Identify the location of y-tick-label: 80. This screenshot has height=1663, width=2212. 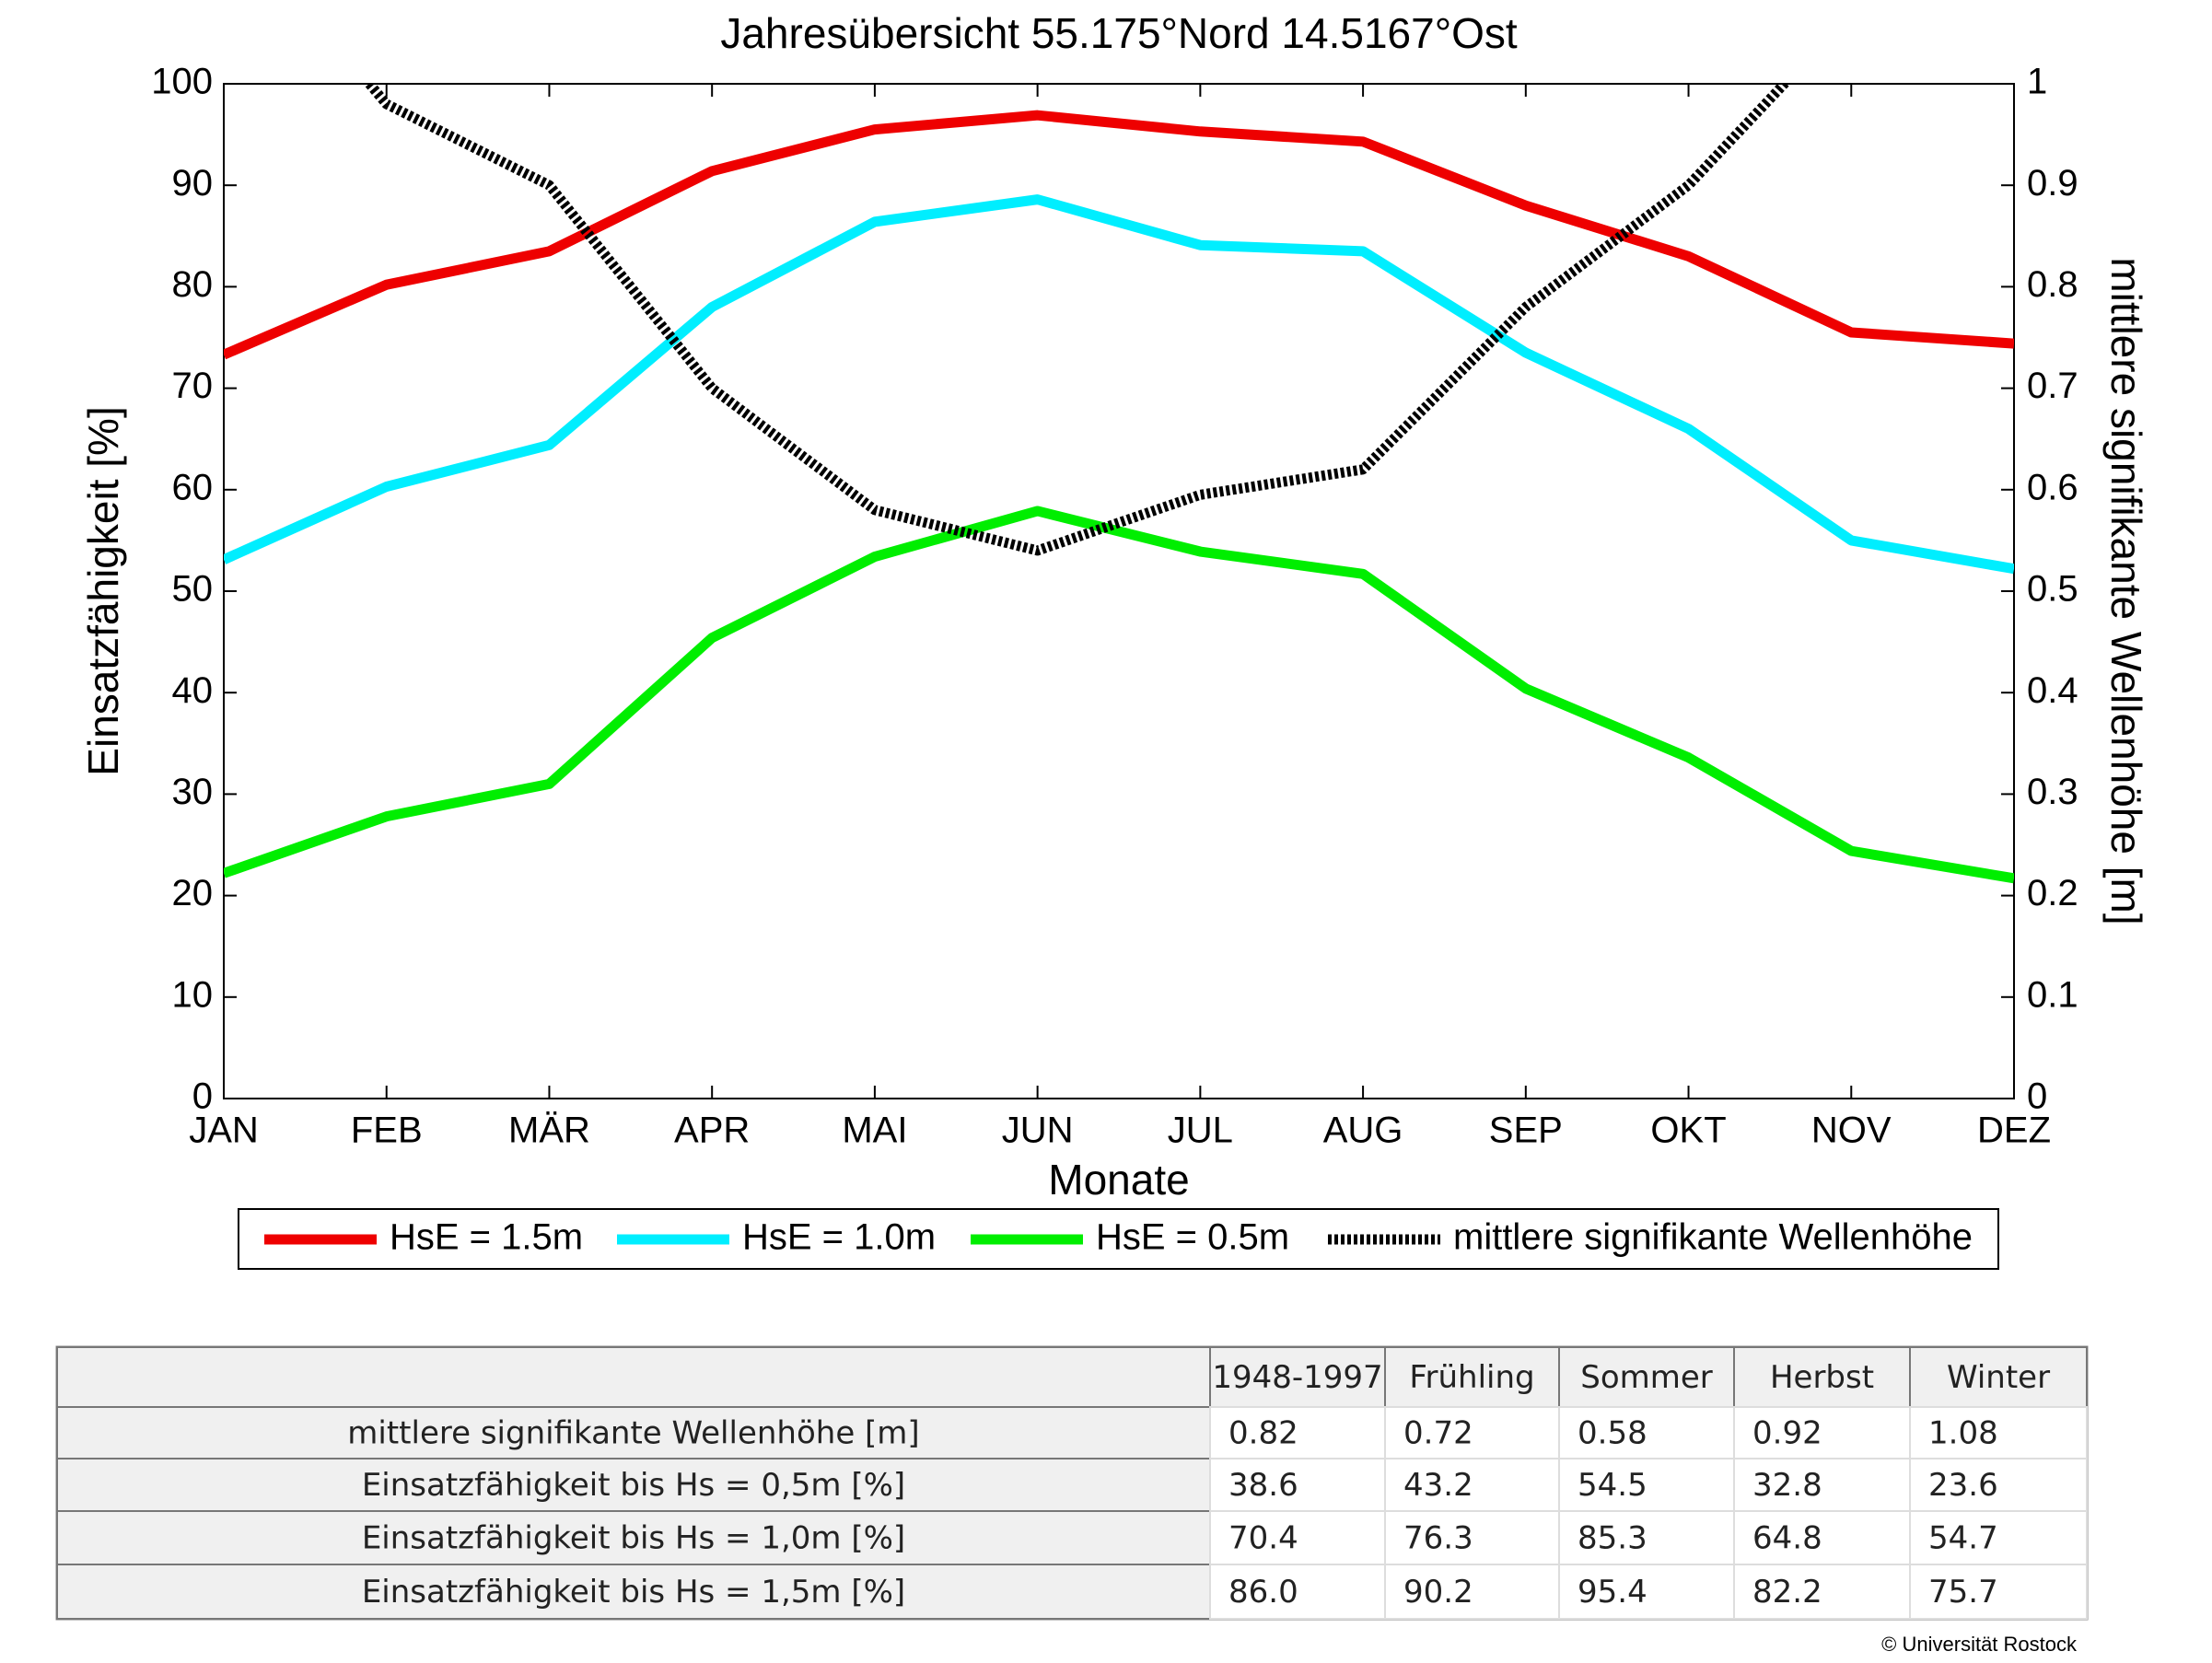
(193, 285).